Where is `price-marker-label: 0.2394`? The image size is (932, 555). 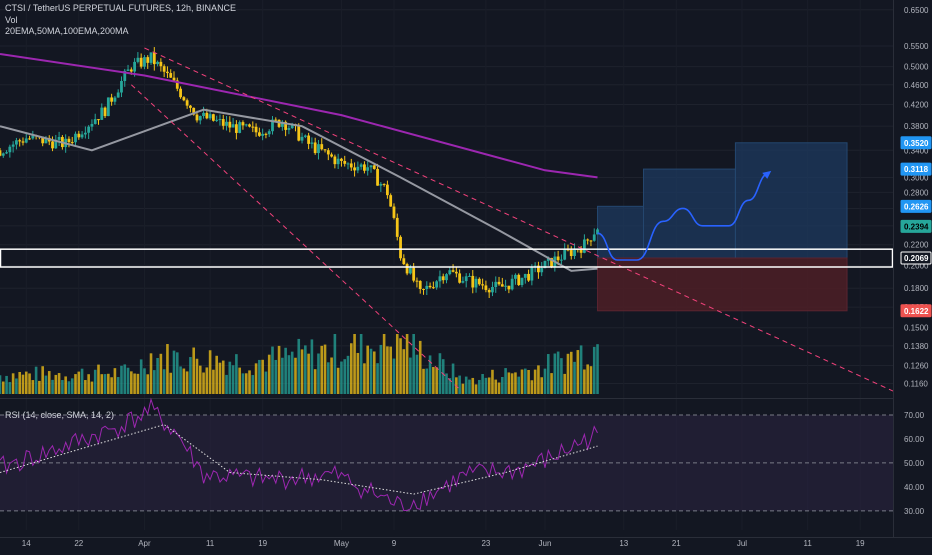 price-marker-label: 0.2394 is located at coordinates (916, 226).